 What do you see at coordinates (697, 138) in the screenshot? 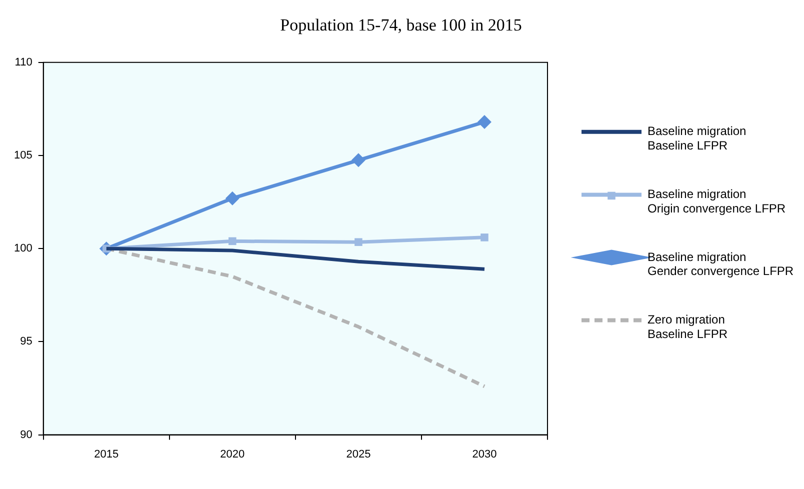
I see `legend-label: Baseline migration Baseline LFPR` at bounding box center [697, 138].